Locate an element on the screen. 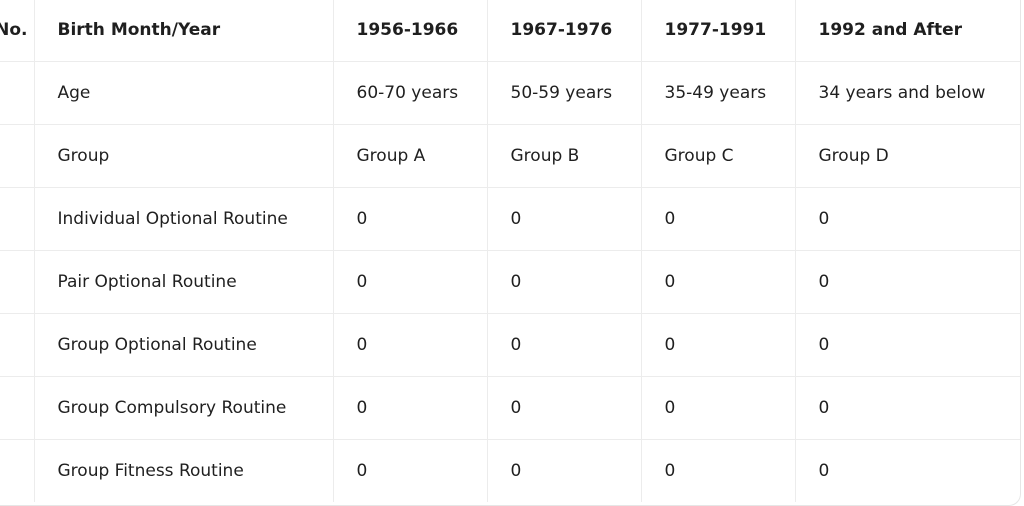  column-header: No. is located at coordinates (17, 31).